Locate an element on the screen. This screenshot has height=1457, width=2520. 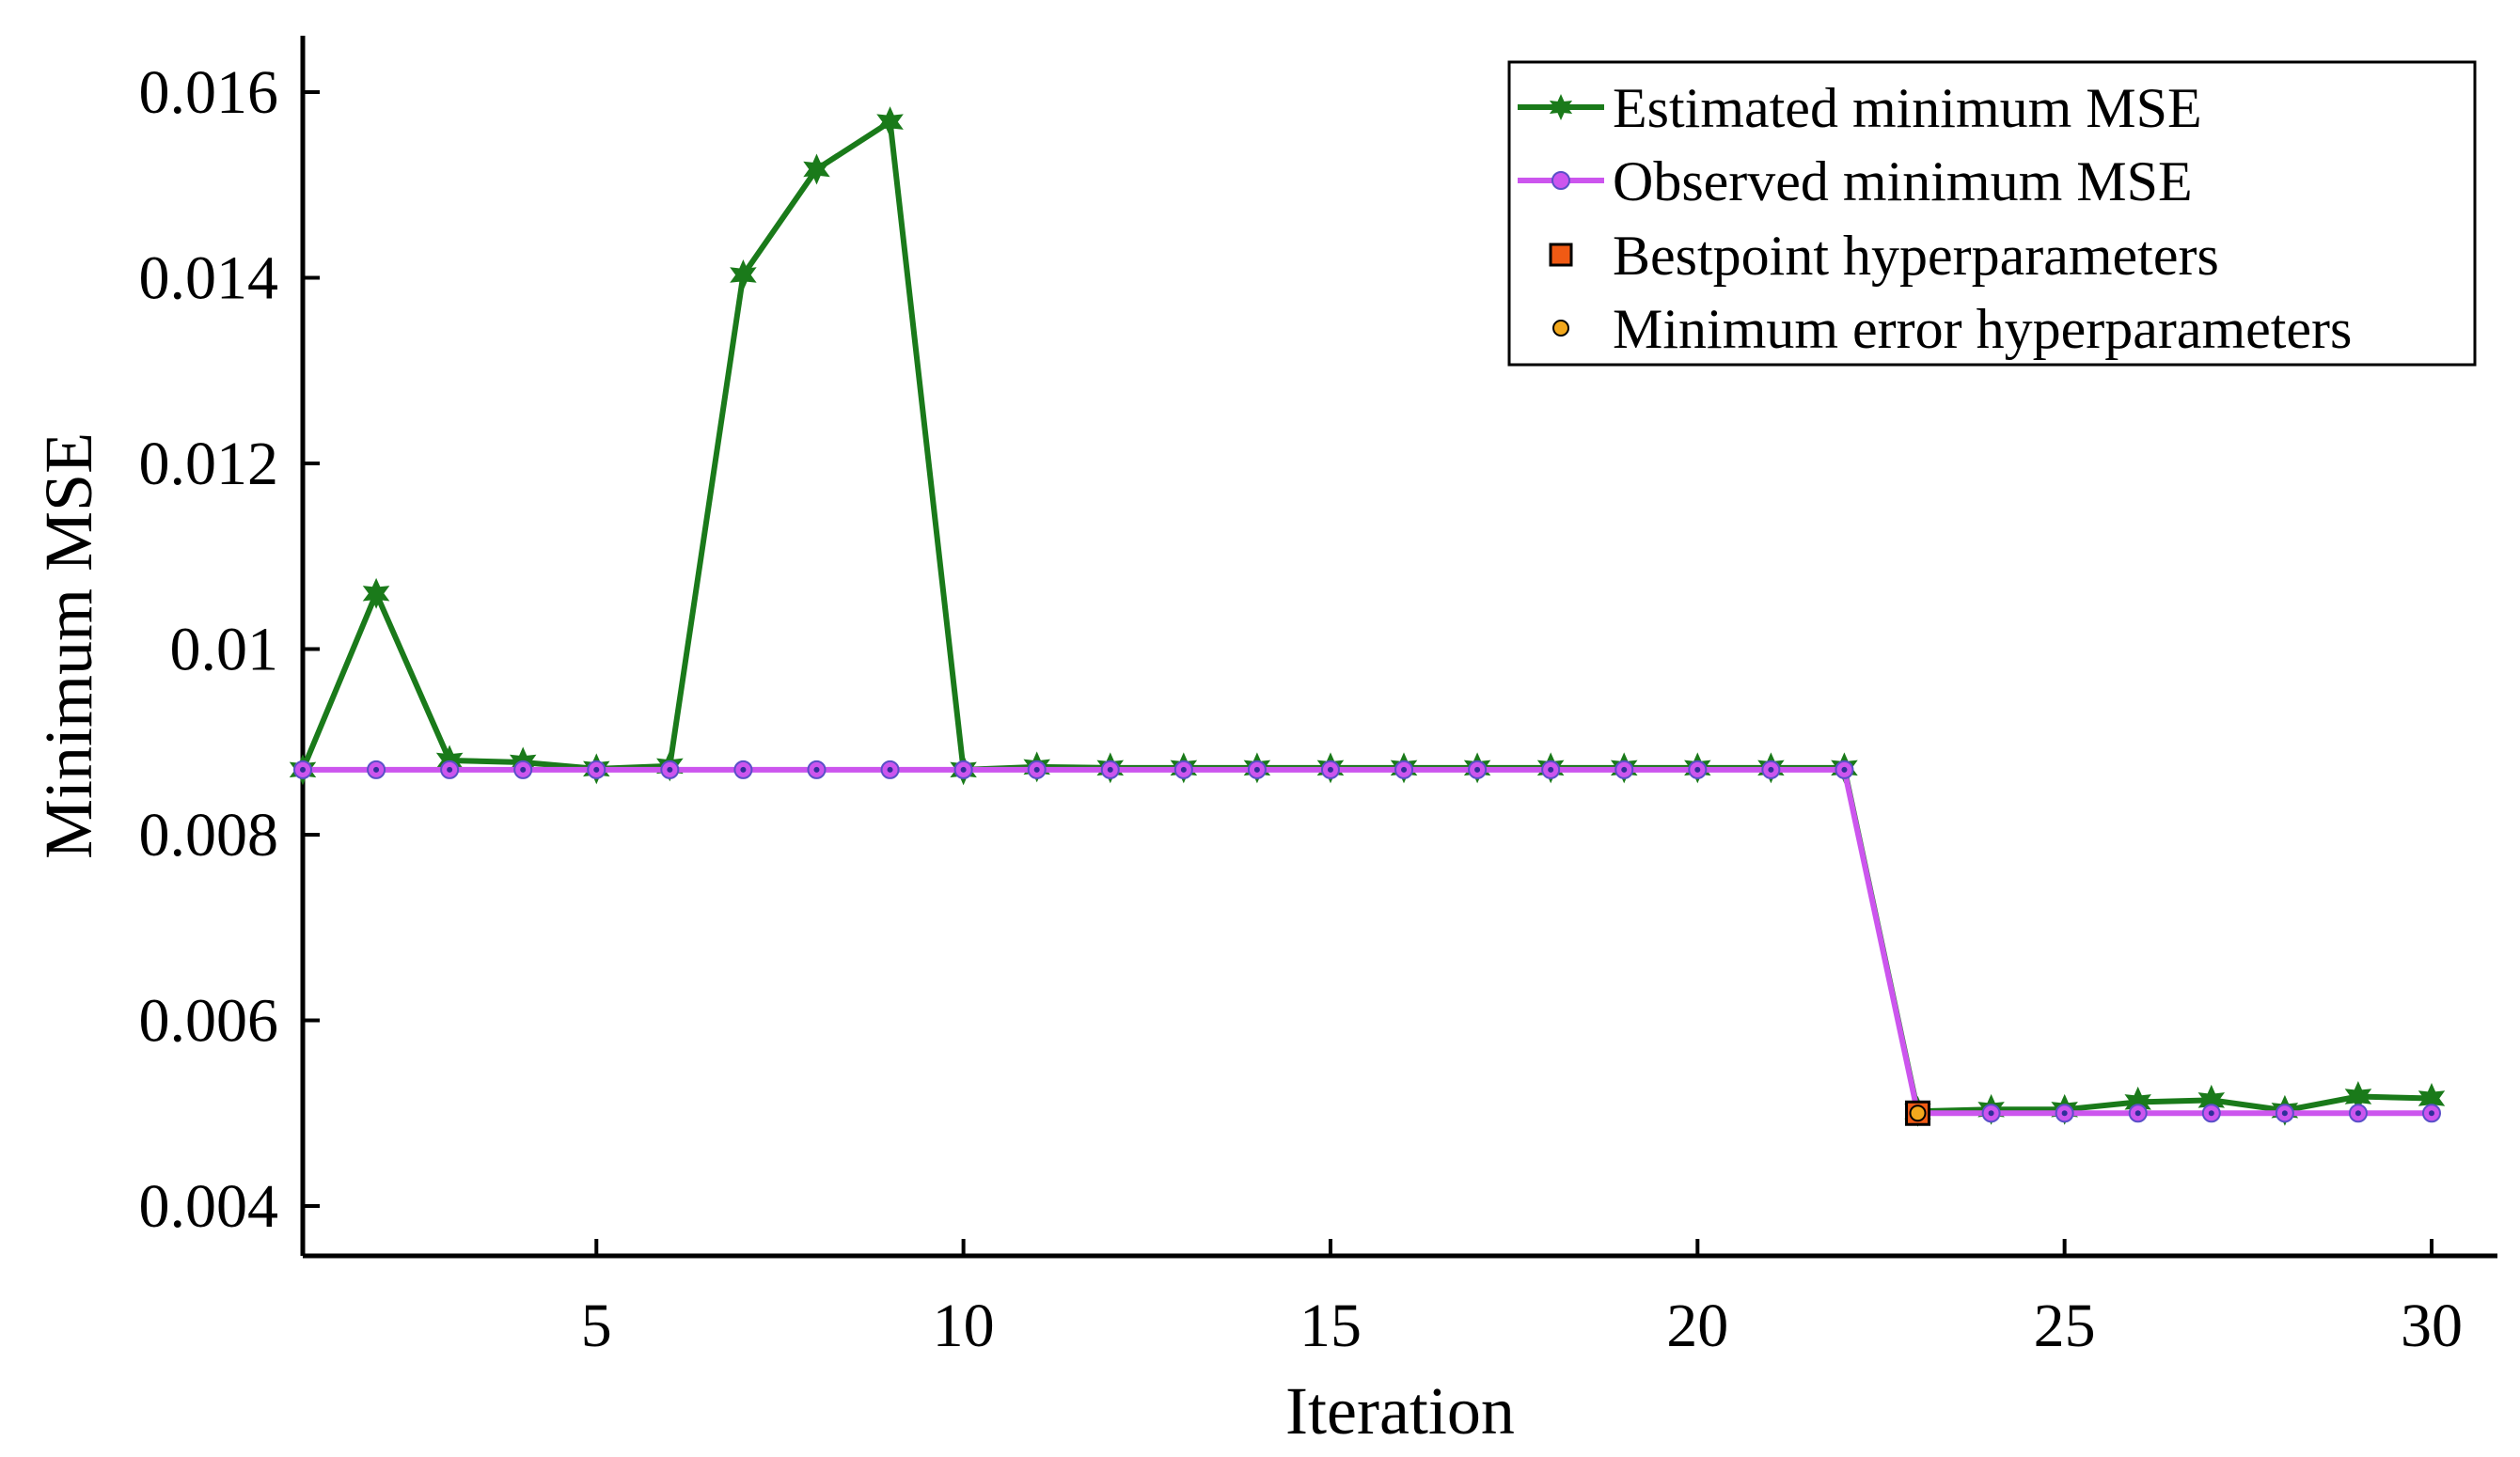
x-tick-label: 5 is located at coordinates (597, 1326).